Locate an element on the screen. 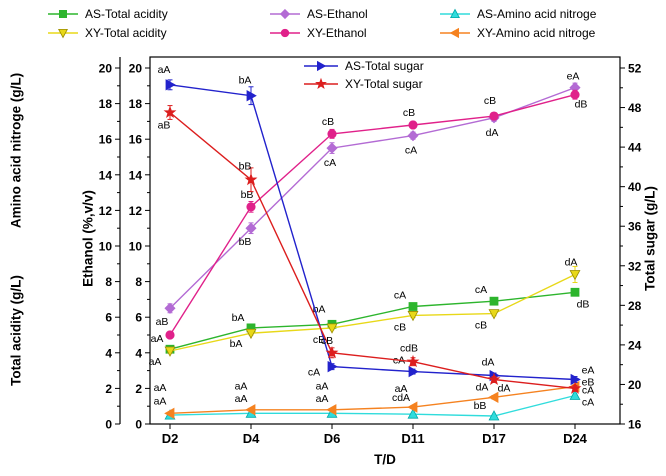 Image resolution: width=666 pixels, height=476 pixels. x-tick-label: D17 is located at coordinates (494, 438).